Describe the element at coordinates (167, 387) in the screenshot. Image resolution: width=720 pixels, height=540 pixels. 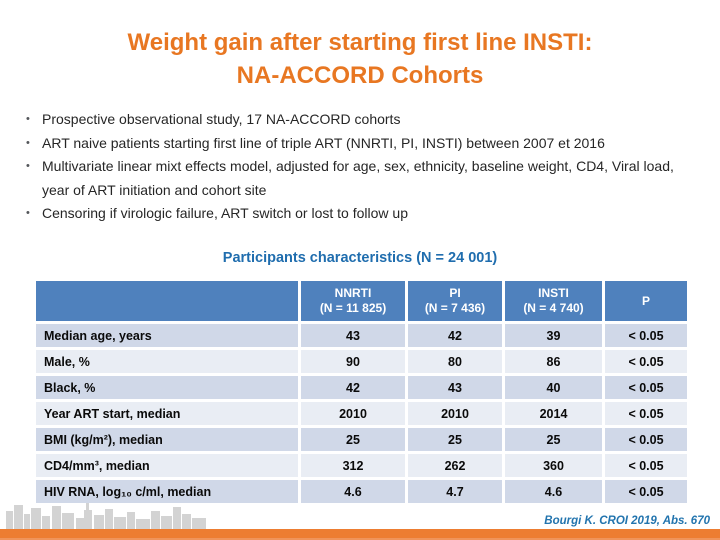
I see `row-label: Black, %` at that location.